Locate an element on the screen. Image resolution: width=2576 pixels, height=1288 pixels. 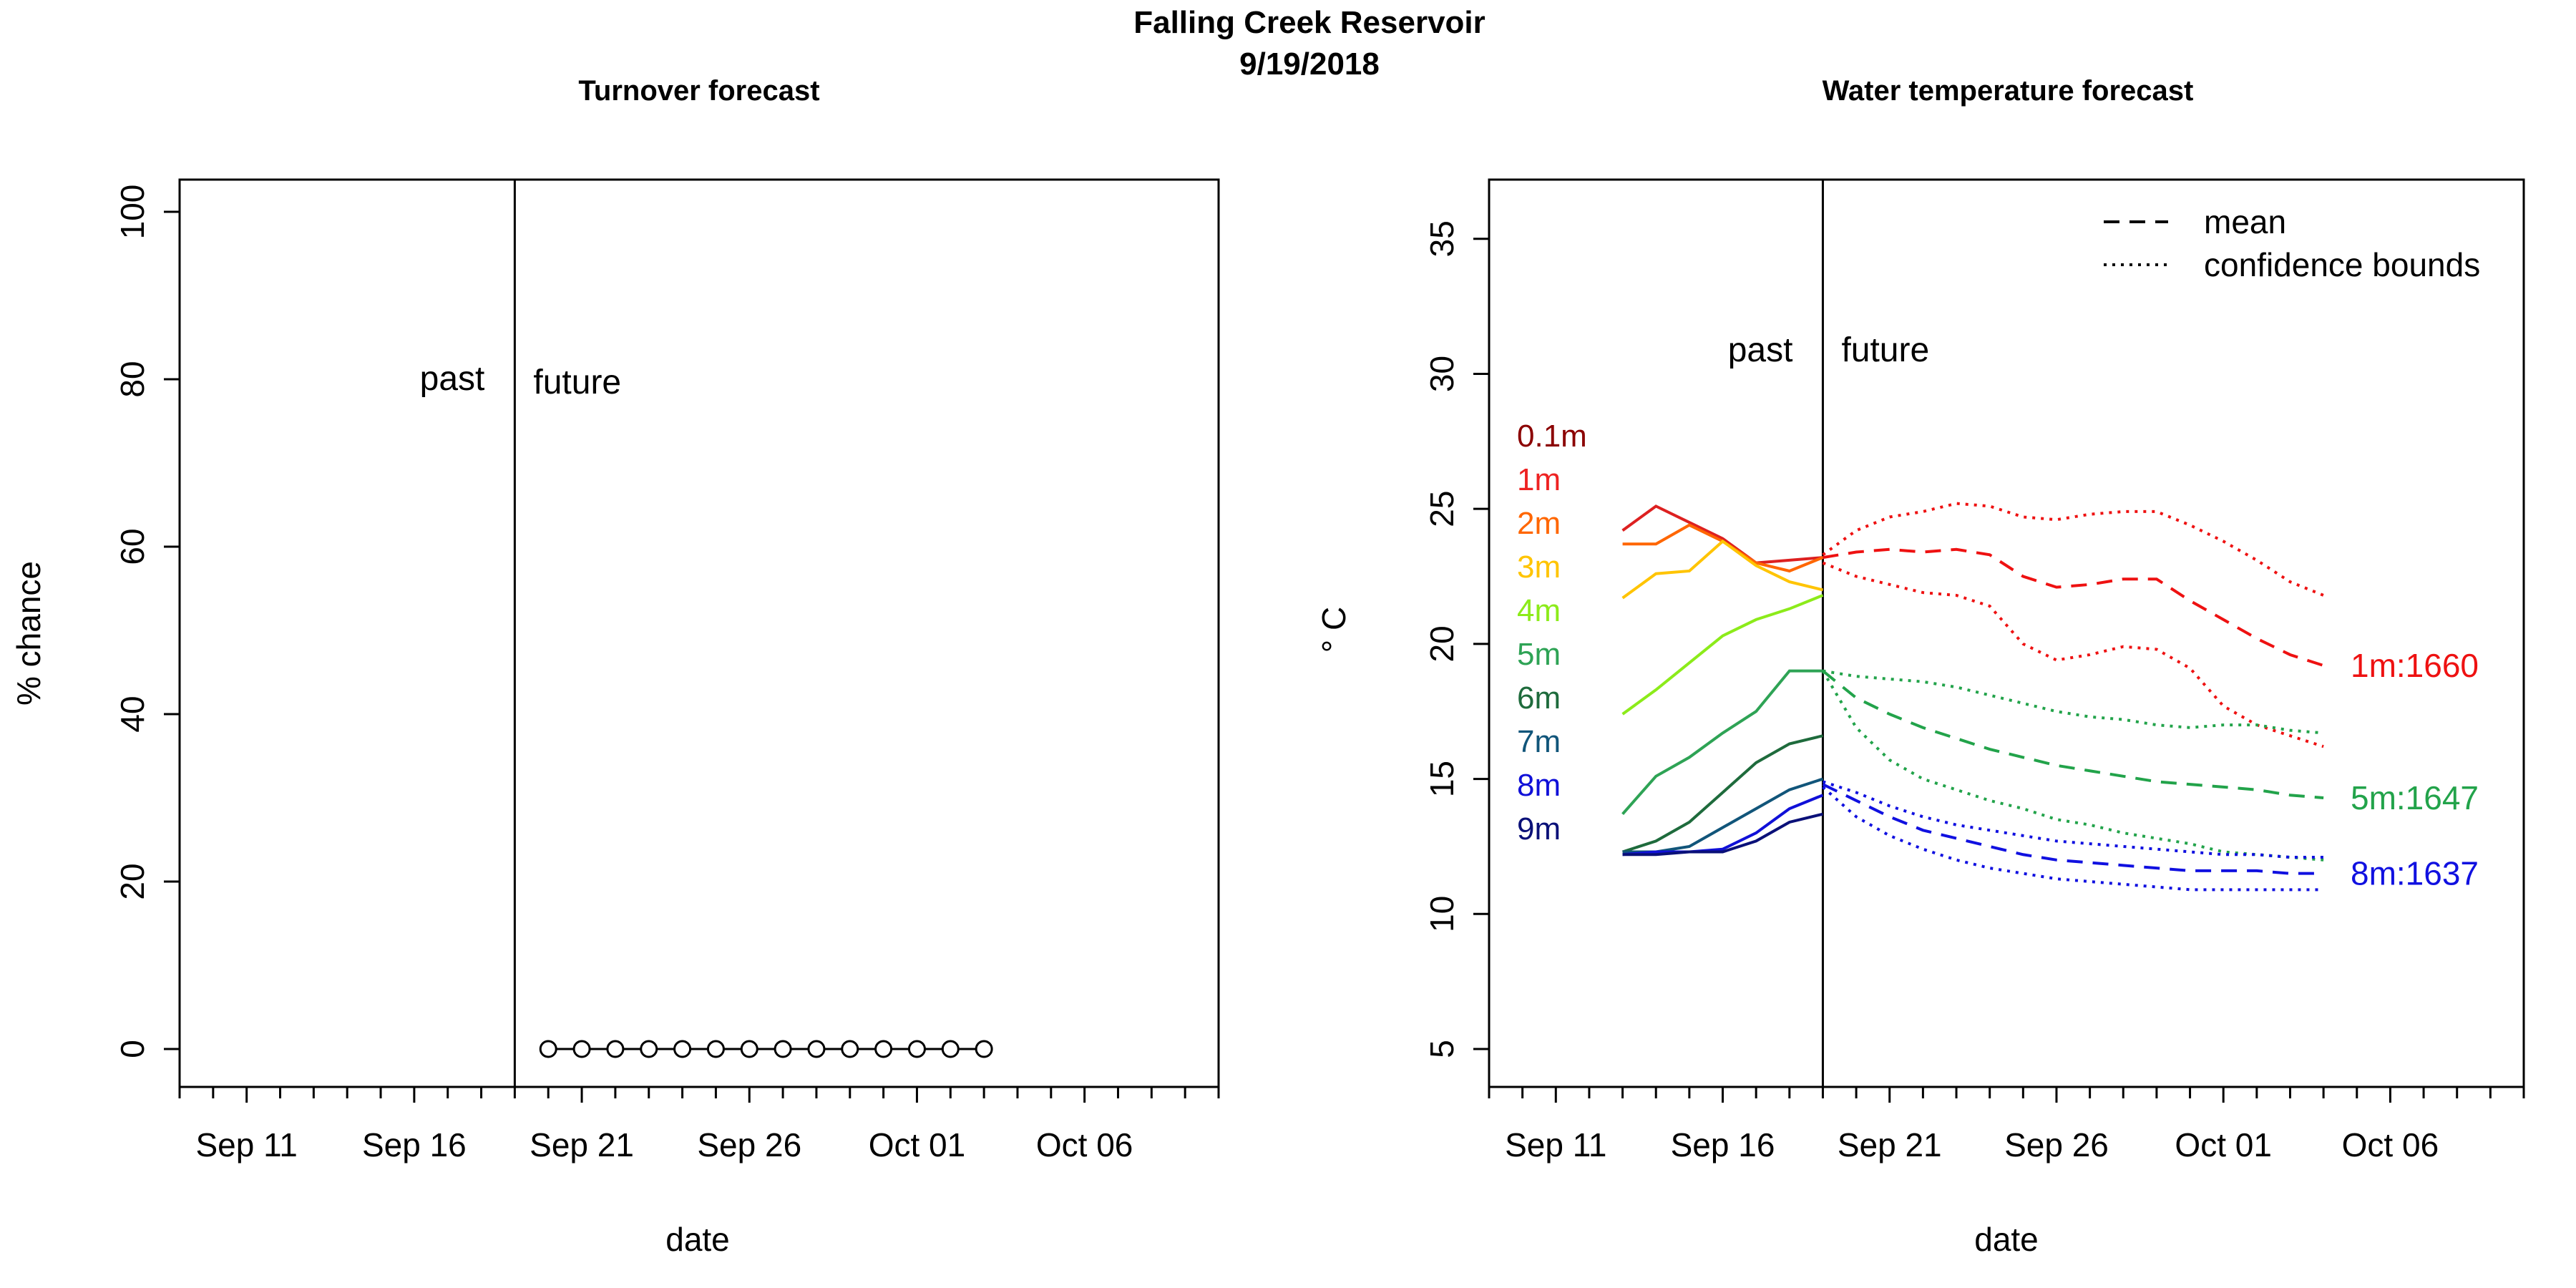
depth-label: 1m is located at coordinates (1539, 479).